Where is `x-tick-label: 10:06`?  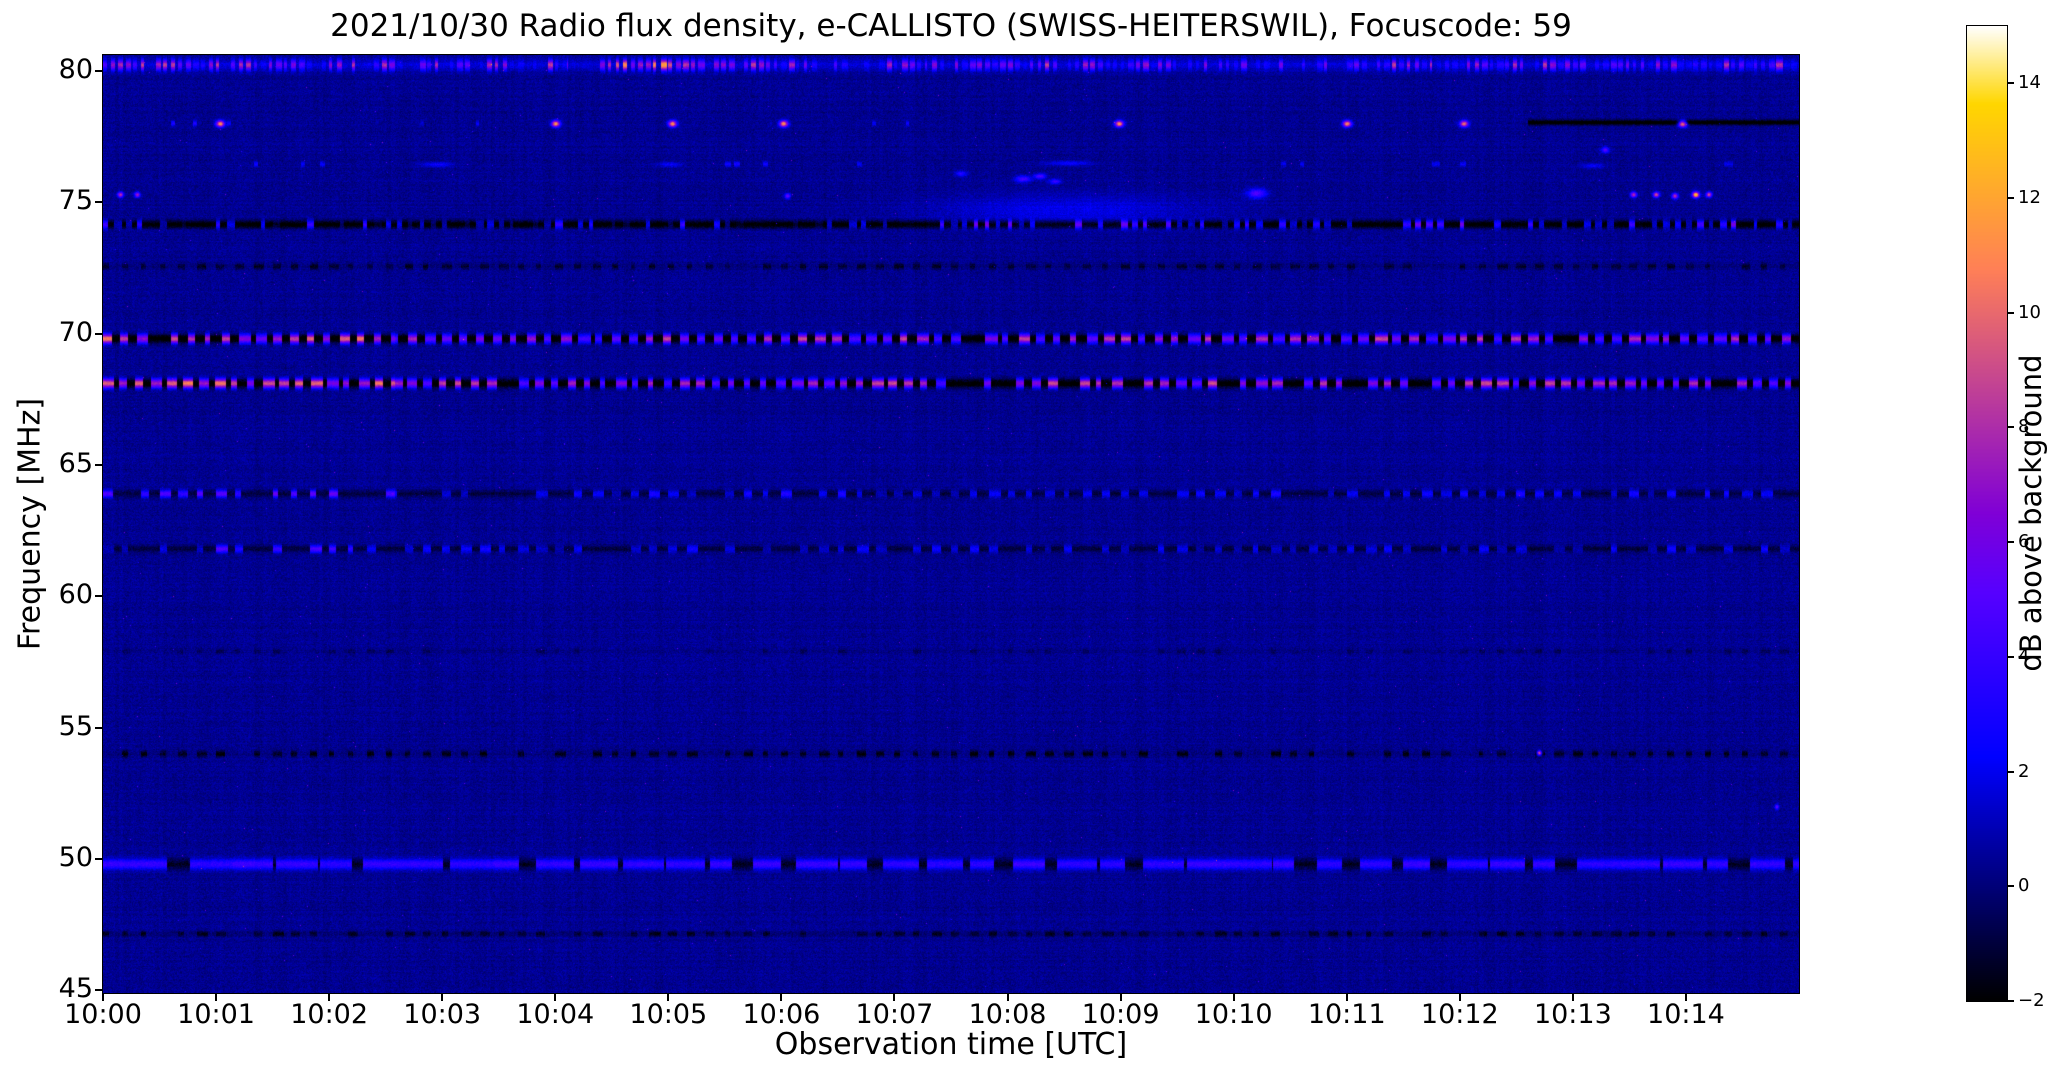
x-tick-label: 10:06 is located at coordinates (781, 1014).